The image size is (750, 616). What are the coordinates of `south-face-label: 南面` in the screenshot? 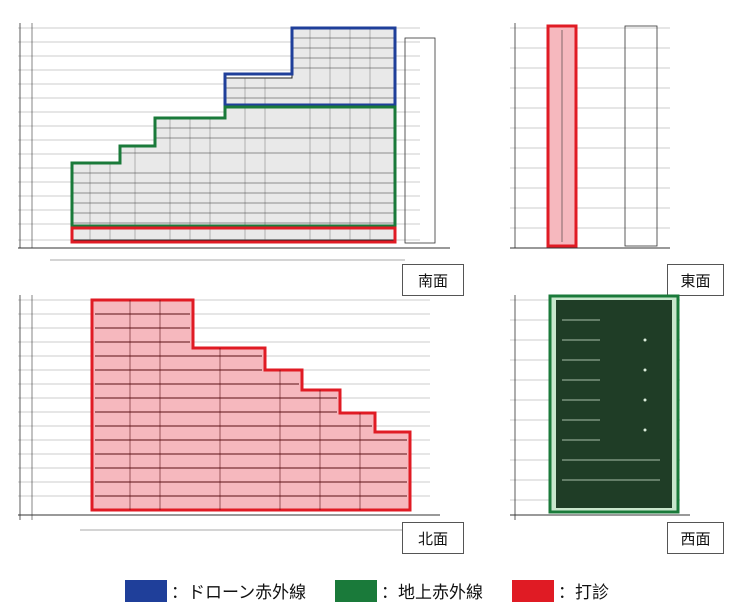 It's located at (433, 280).